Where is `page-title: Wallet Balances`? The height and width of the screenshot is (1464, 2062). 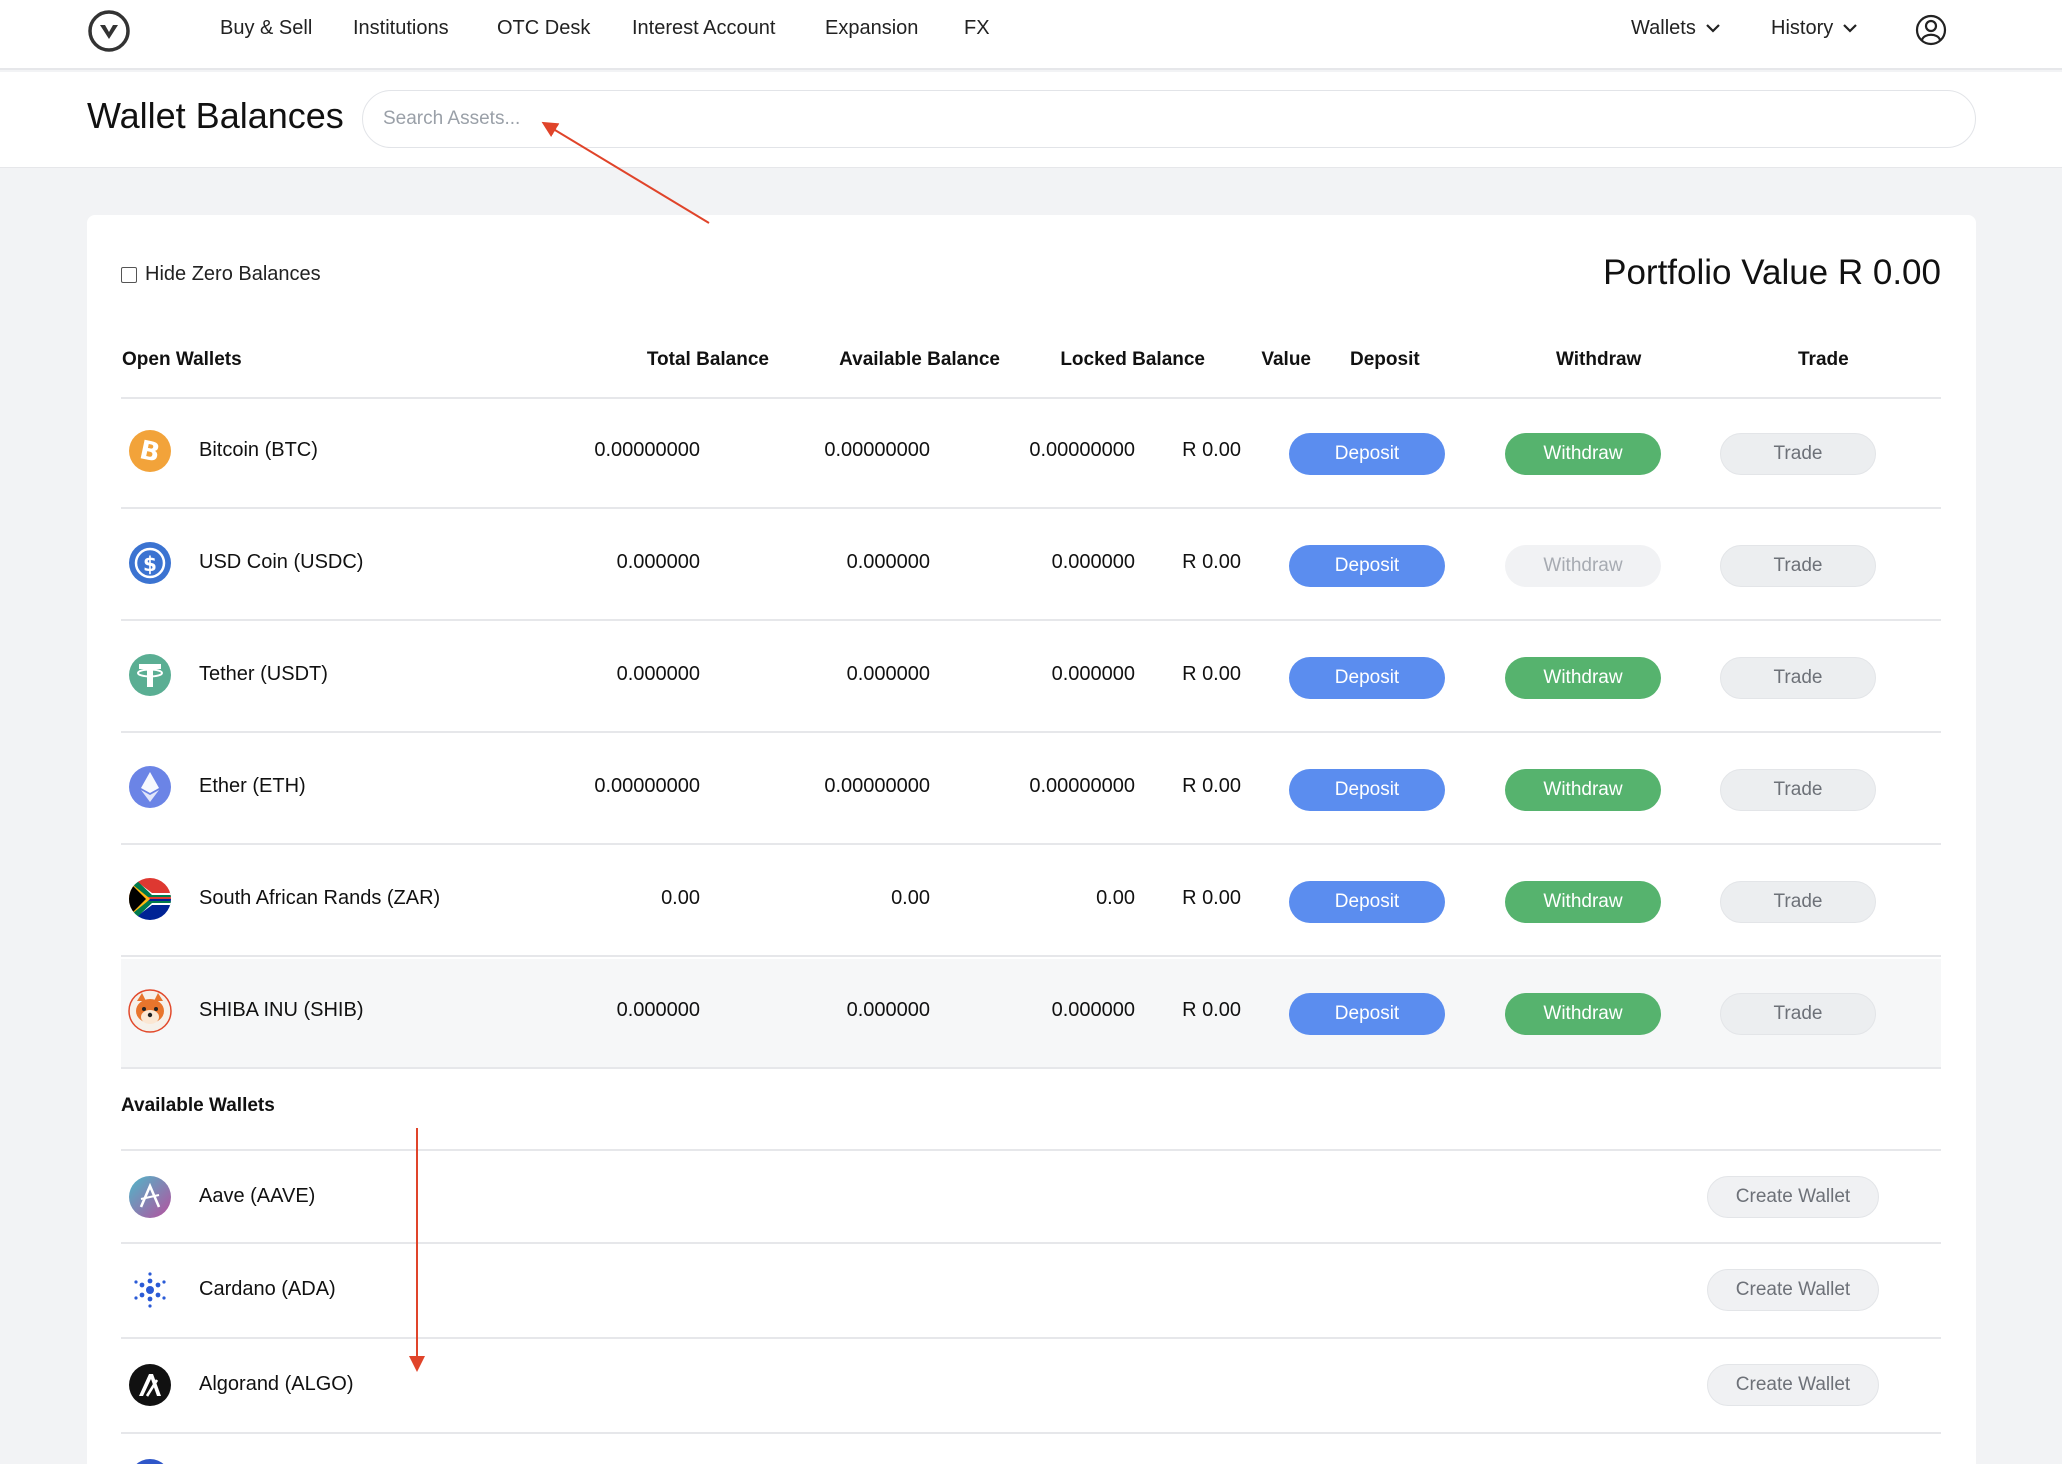
page-title: Wallet Balances is located at coordinates (215, 115).